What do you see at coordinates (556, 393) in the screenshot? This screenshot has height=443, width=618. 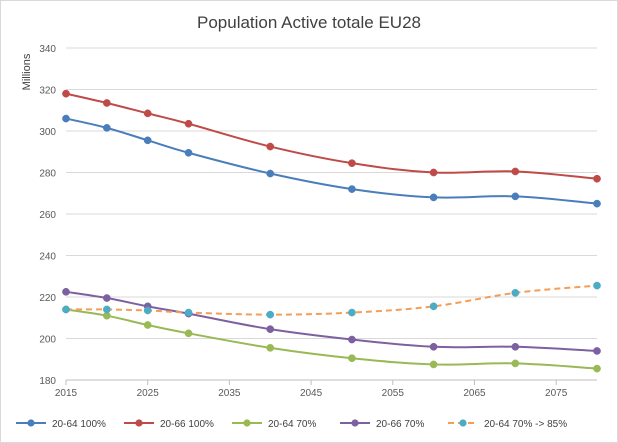 I see `x-tick-label: 2075` at bounding box center [556, 393].